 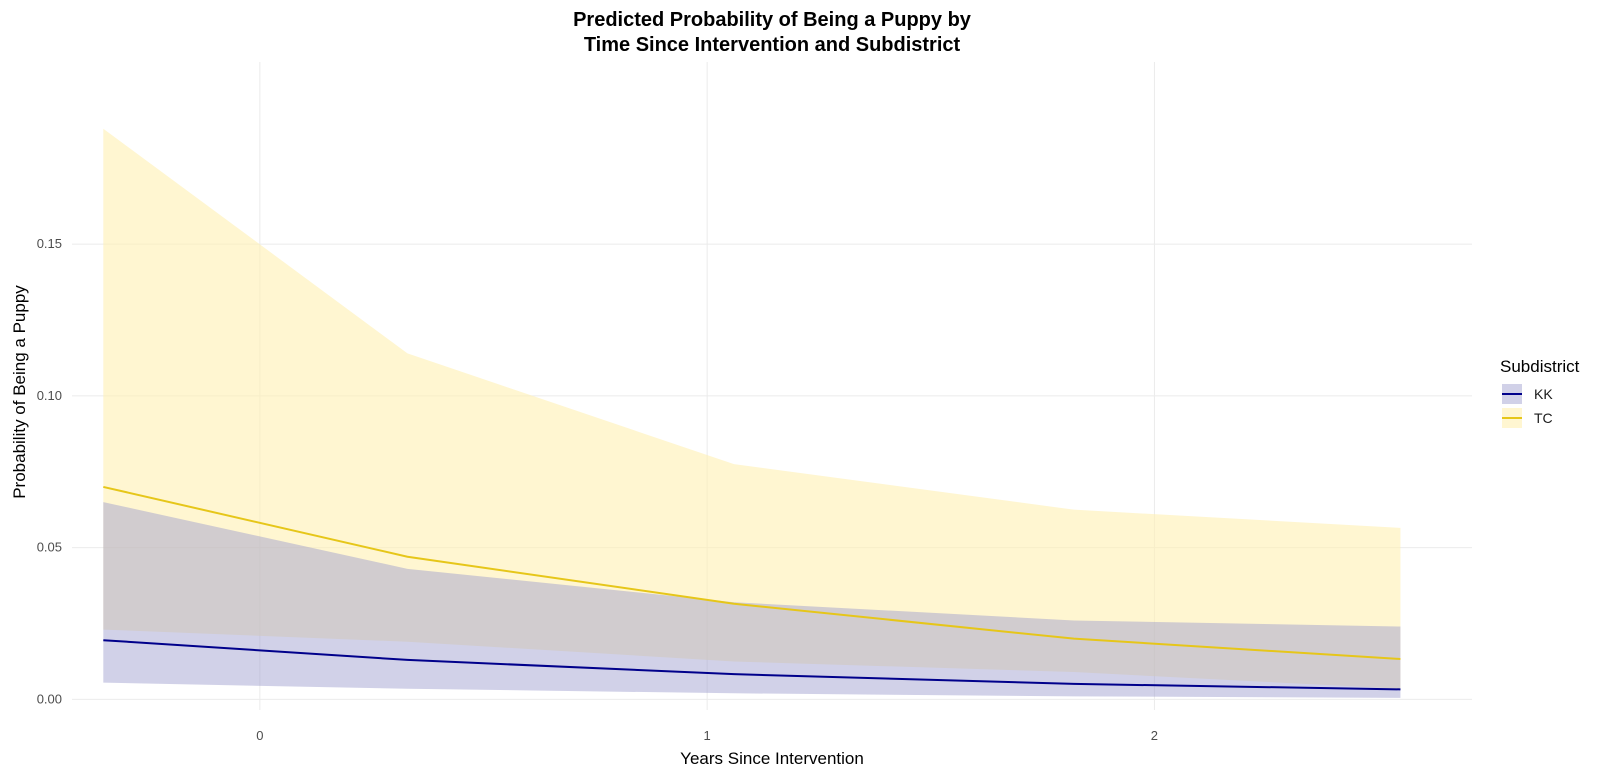 I want to click on x-tick-label: 1, so click(x=707, y=735).